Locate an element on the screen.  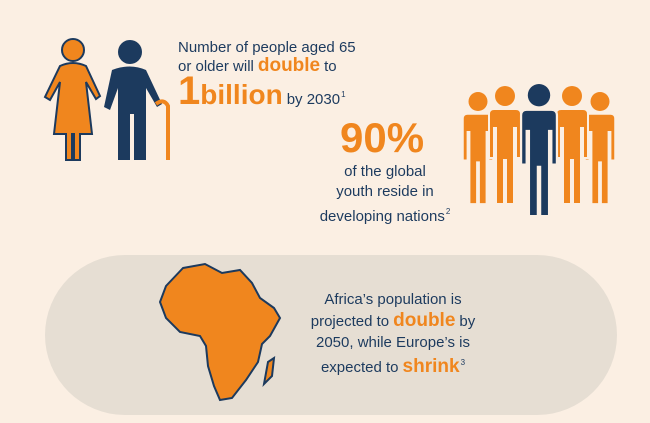
aging-line-2: or older will double to is located at coordinates (257, 66).